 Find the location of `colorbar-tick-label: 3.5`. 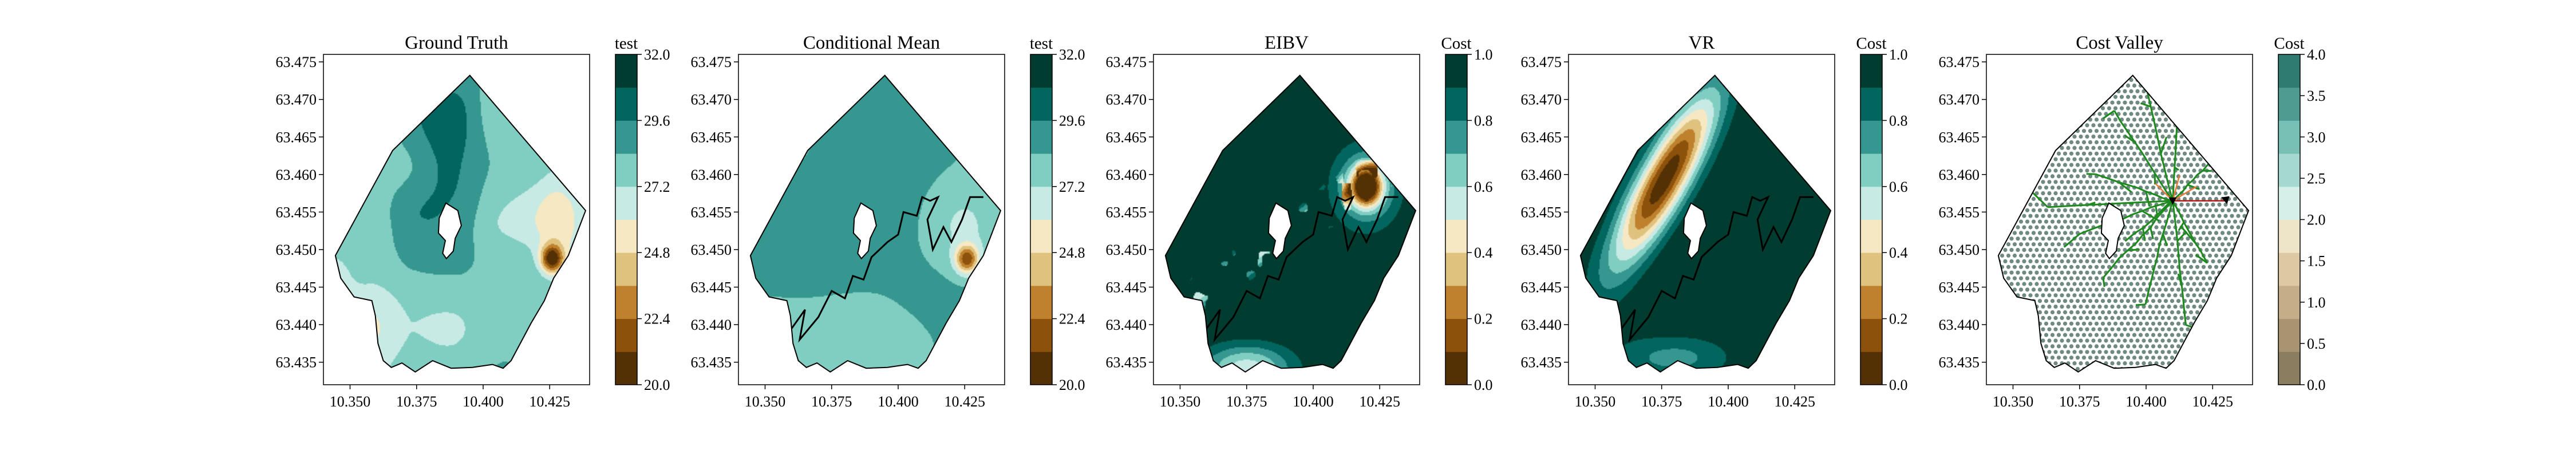

colorbar-tick-label: 3.5 is located at coordinates (2316, 96).